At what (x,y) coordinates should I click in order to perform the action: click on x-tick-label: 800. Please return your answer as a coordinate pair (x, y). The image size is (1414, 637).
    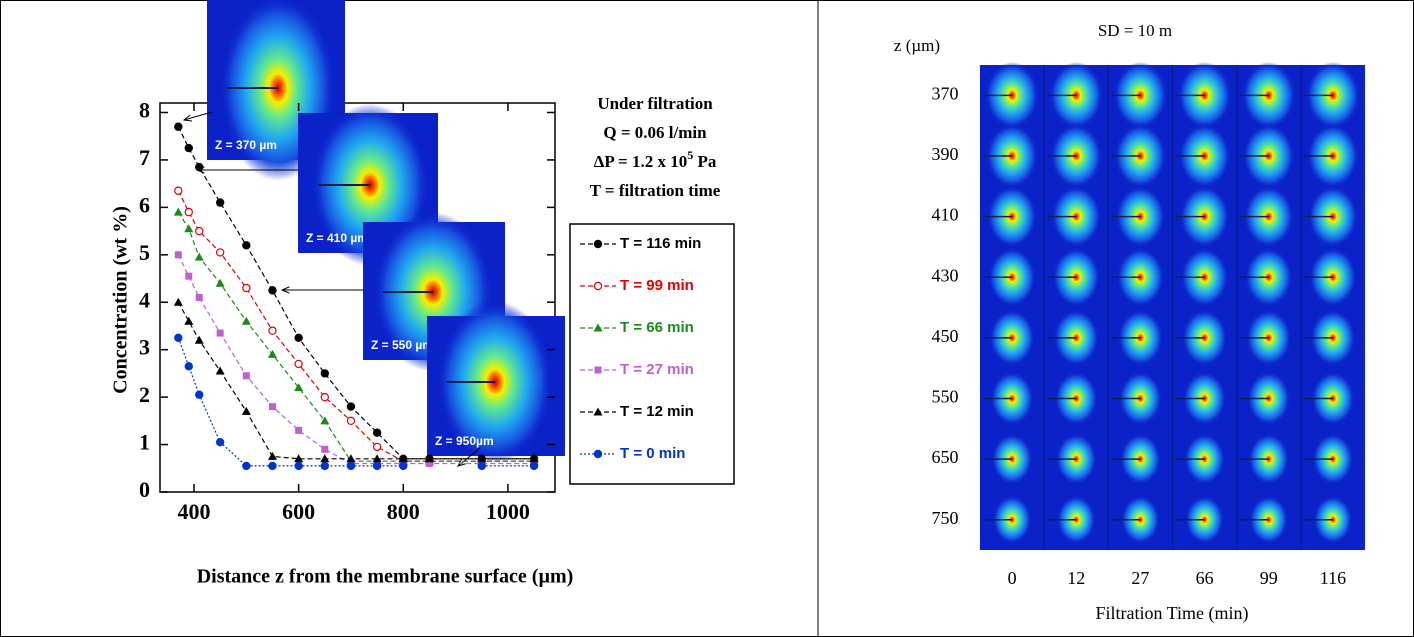
    Looking at the image, I should click on (403, 511).